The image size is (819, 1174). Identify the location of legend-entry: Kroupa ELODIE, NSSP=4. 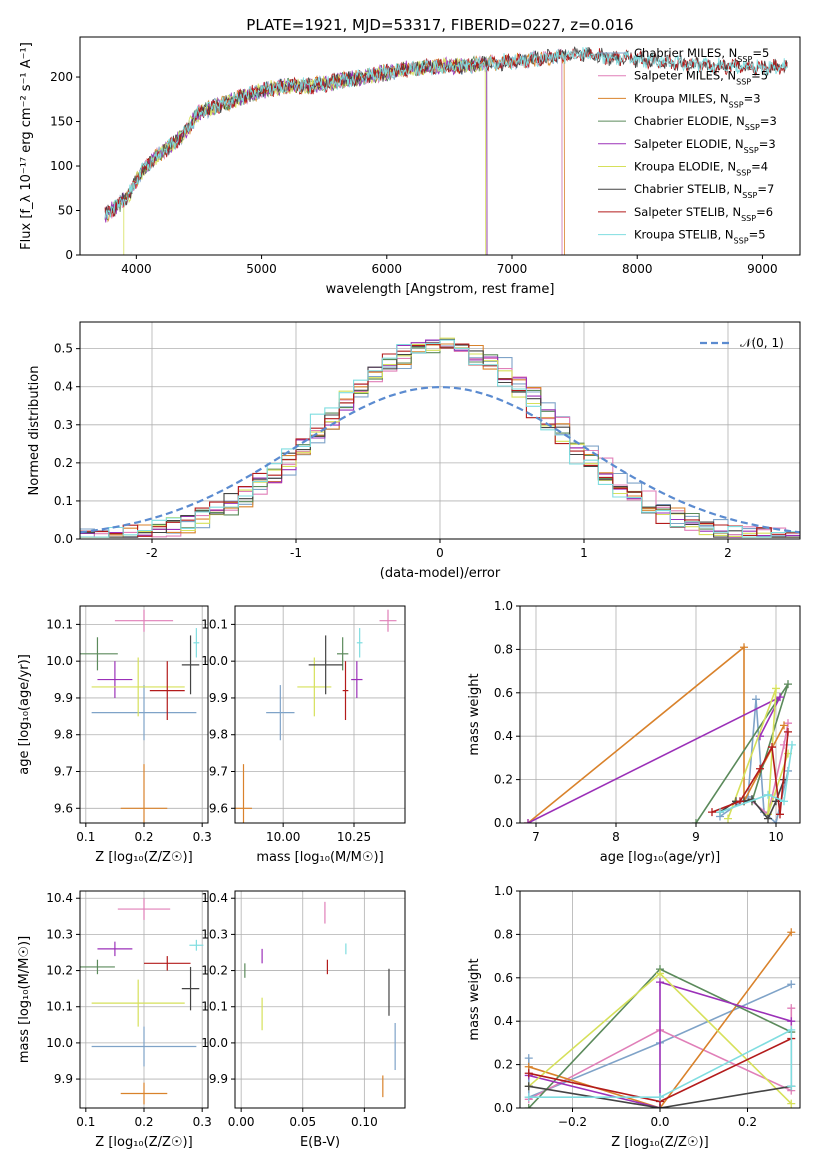
(701, 169).